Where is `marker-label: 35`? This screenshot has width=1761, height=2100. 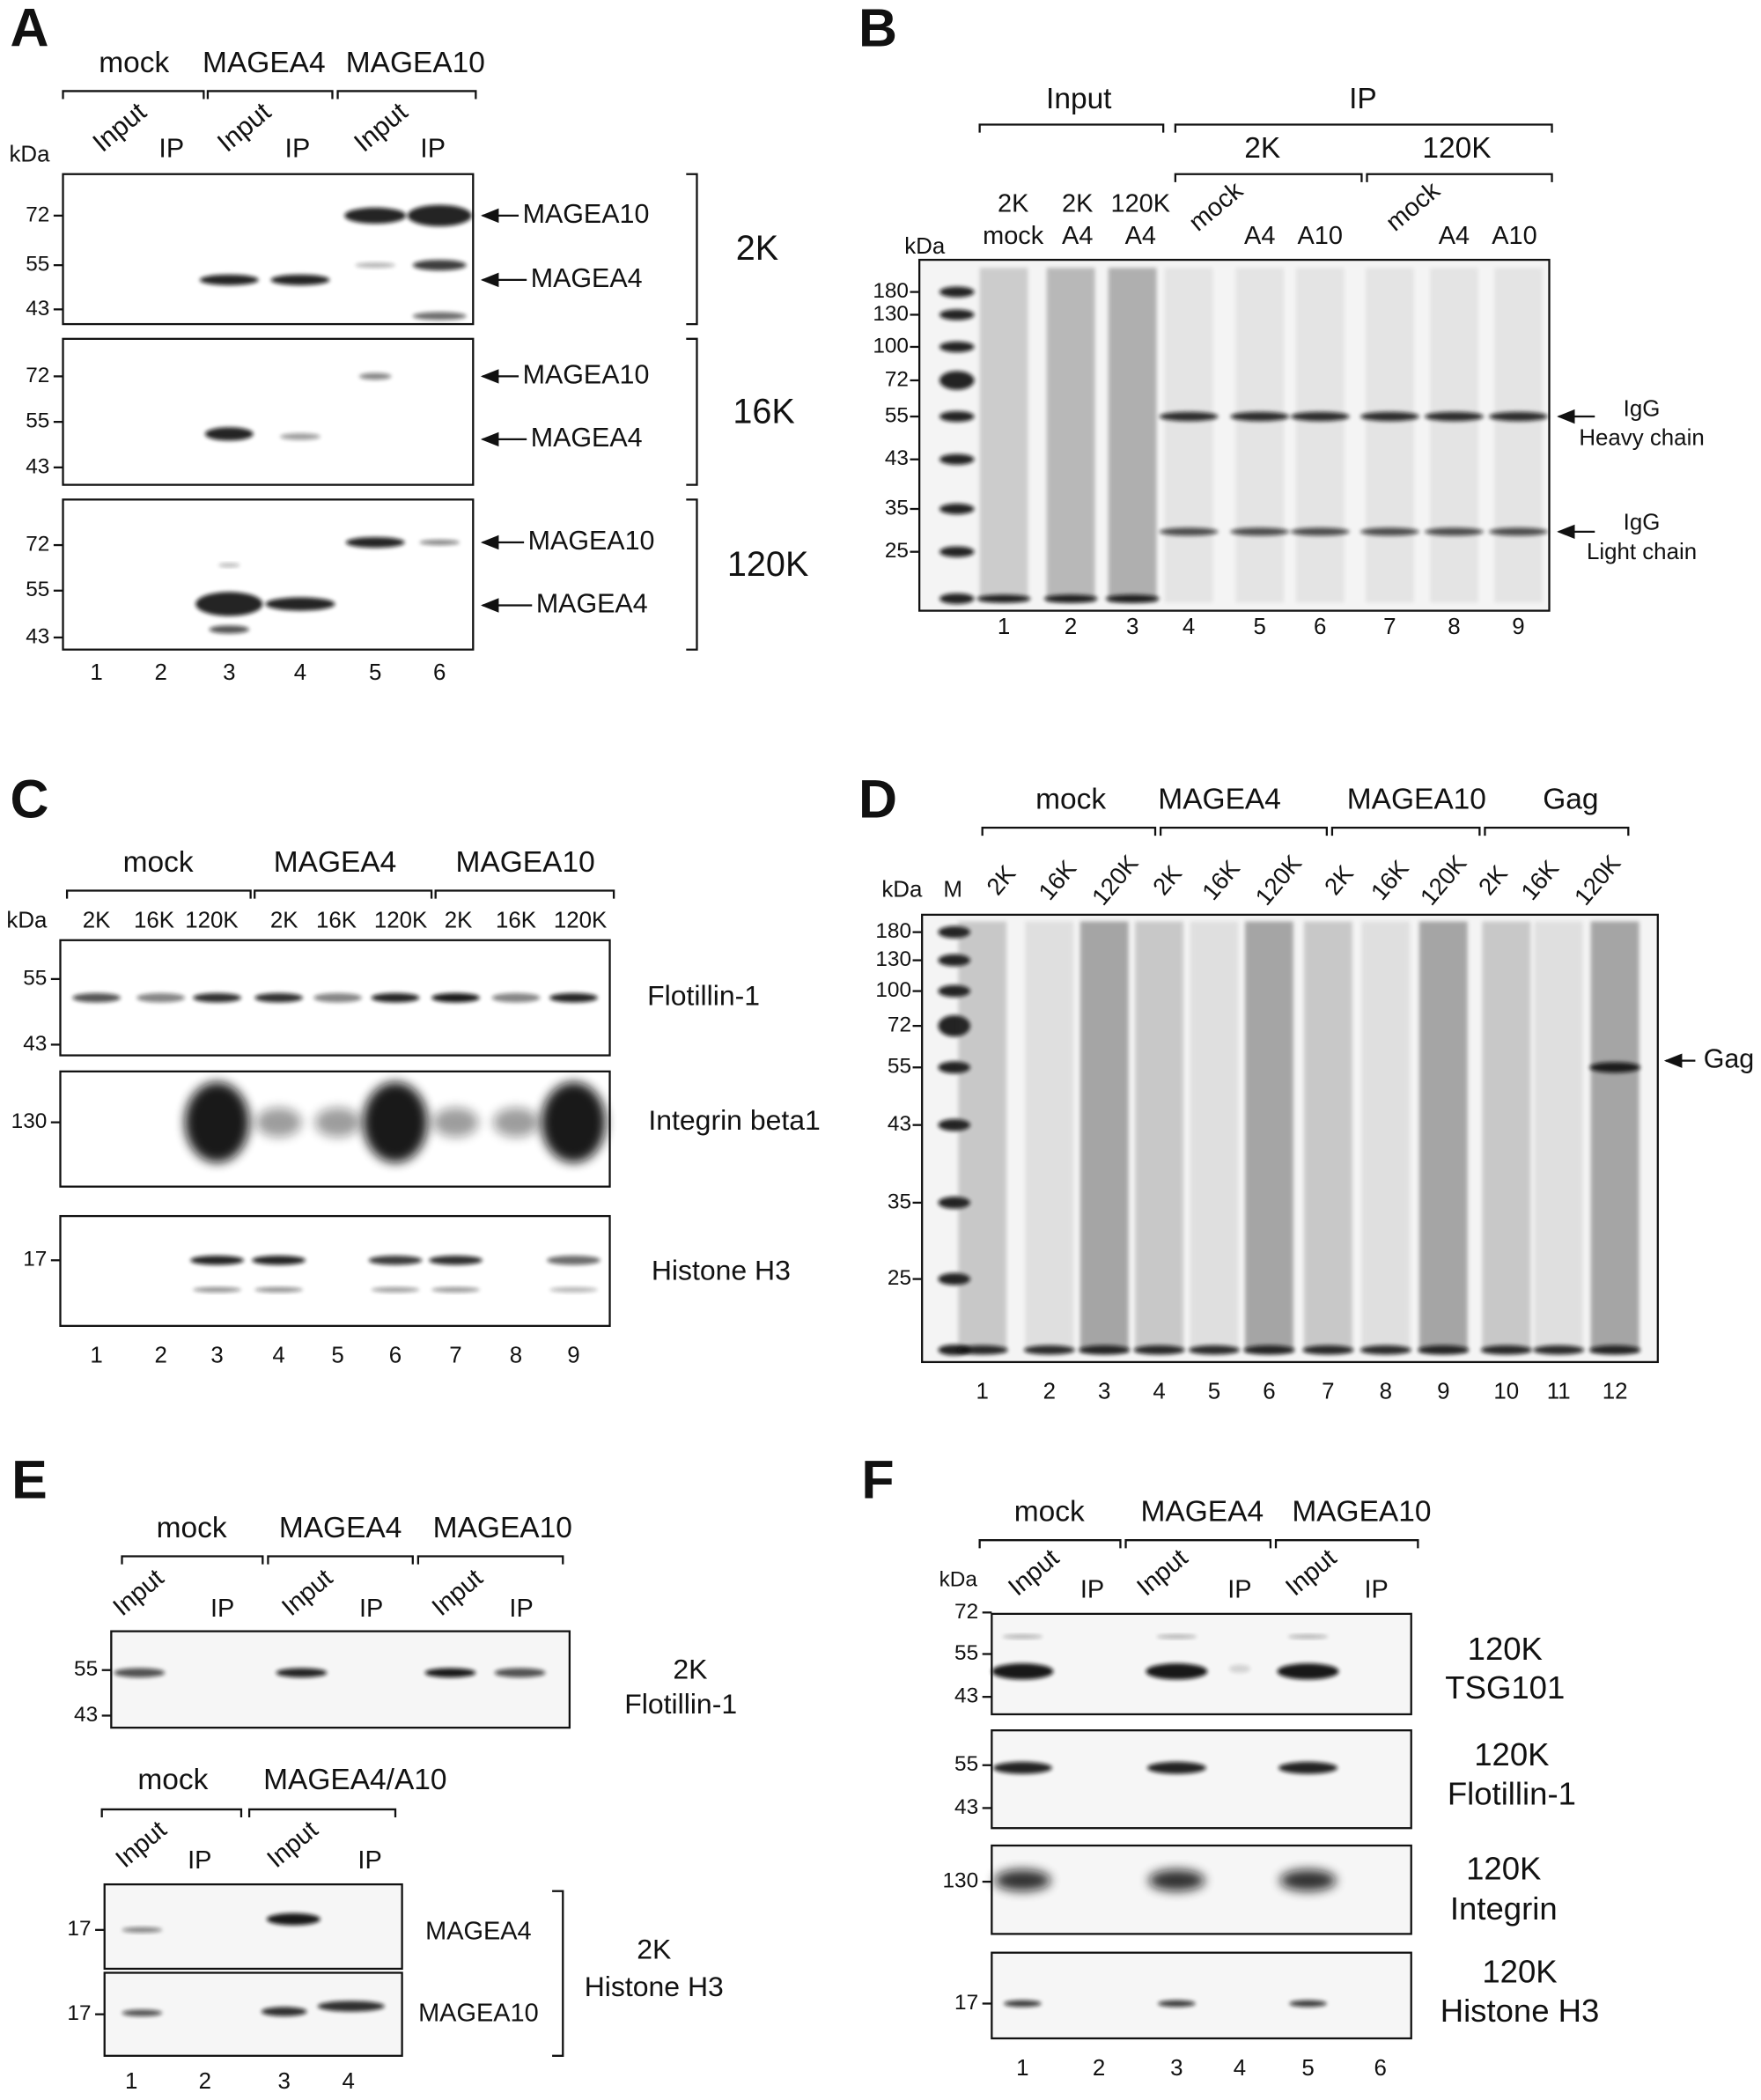 marker-label: 35 is located at coordinates (899, 1201).